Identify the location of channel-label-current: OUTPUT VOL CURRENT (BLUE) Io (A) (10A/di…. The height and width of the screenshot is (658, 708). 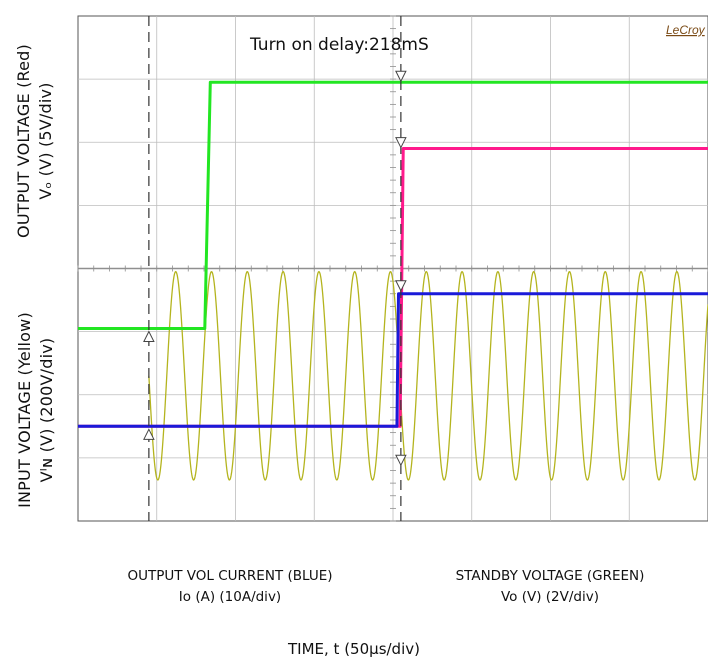
(230, 587).